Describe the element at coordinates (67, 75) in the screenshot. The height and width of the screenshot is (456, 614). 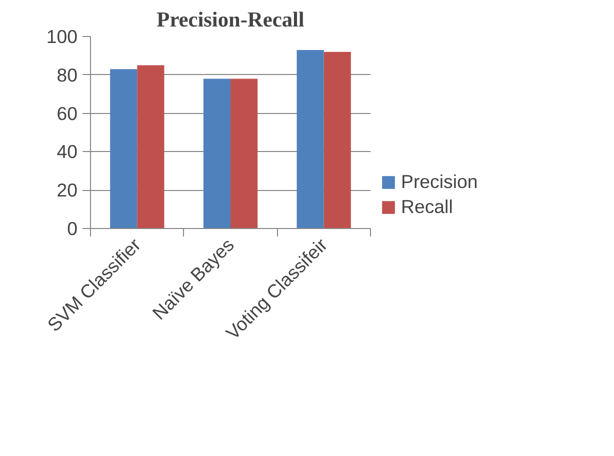
I see `y-tick-label: 80` at that location.